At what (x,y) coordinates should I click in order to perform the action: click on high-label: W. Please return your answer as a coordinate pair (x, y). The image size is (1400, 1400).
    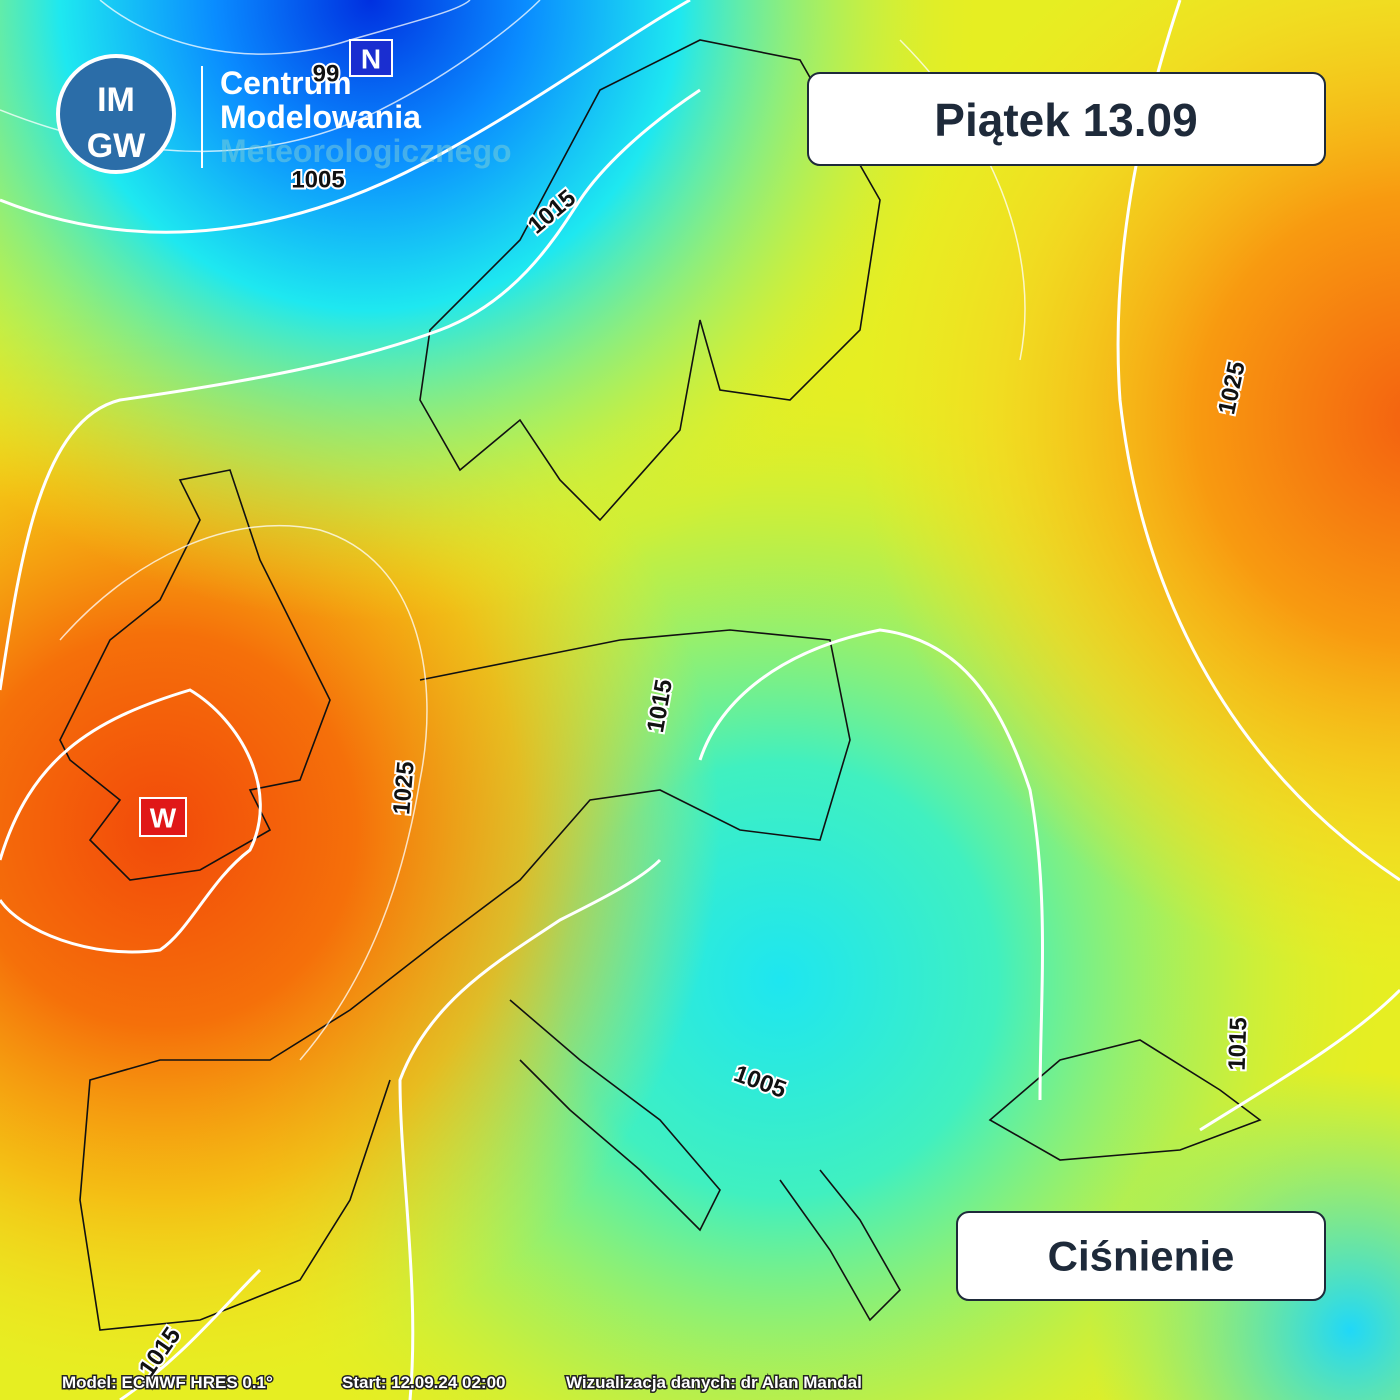
    Looking at the image, I should click on (163, 818).